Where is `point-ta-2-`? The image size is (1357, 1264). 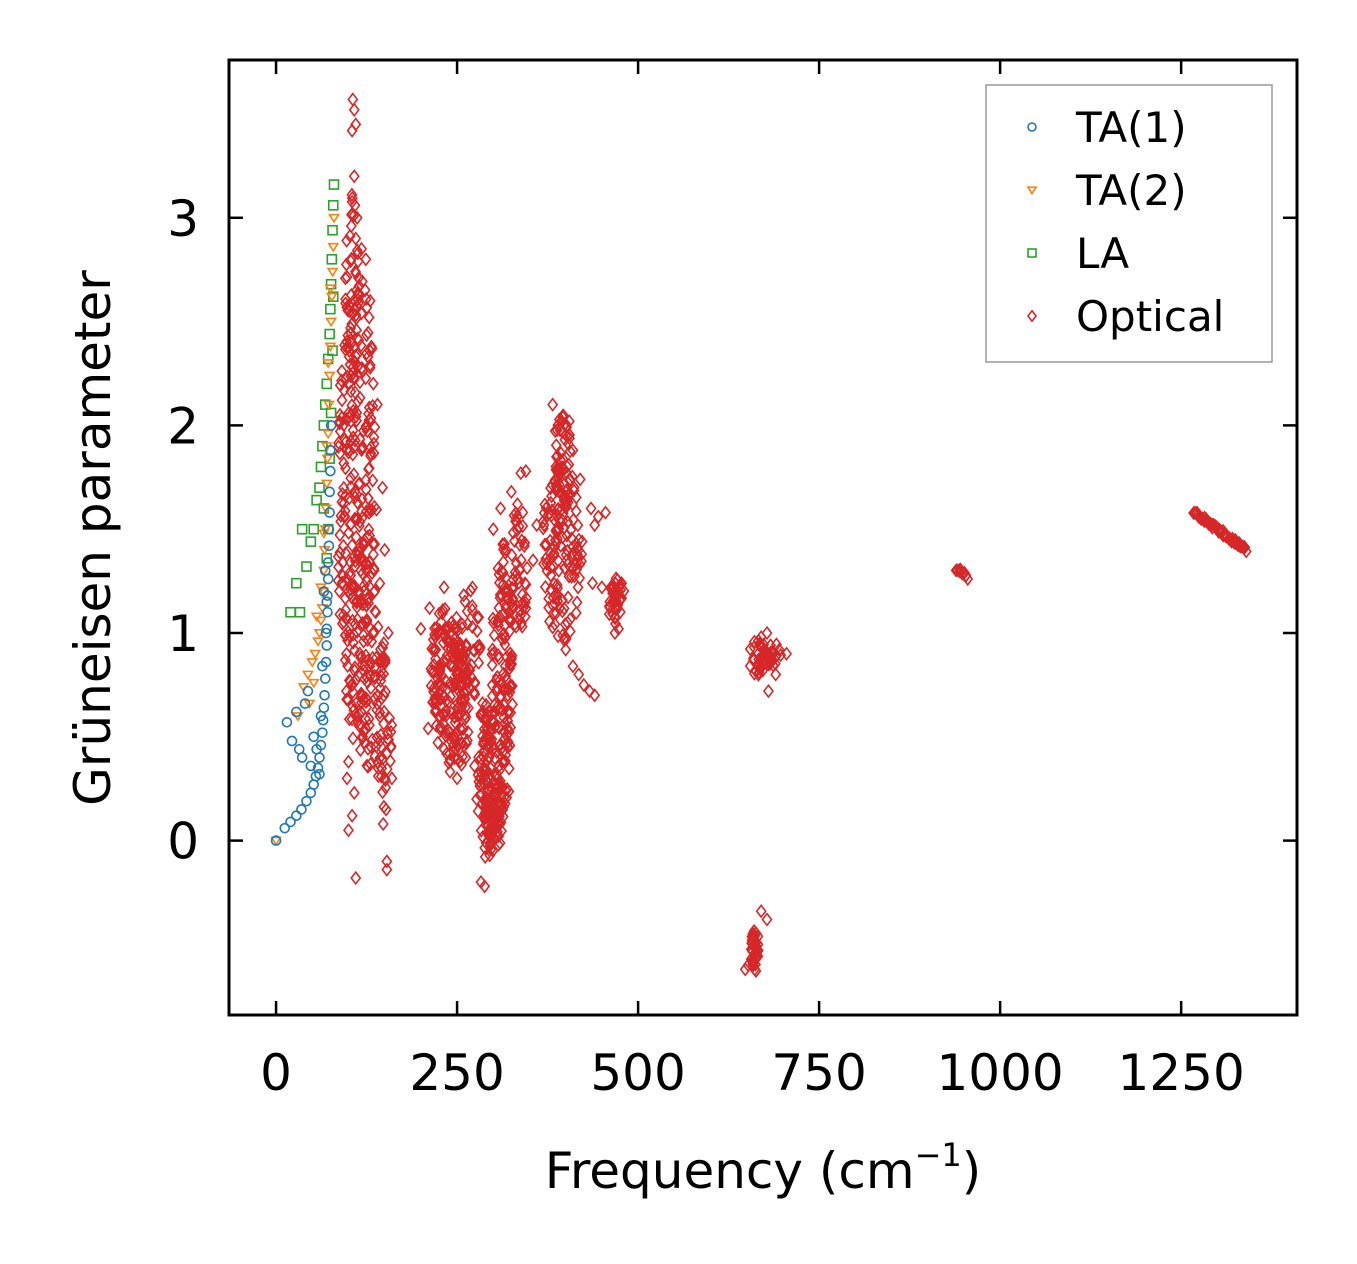 point-ta-2- is located at coordinates (327, 459).